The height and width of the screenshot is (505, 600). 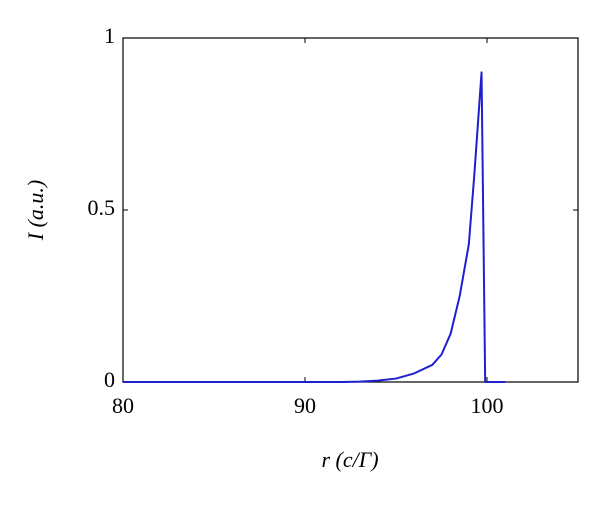 What do you see at coordinates (102, 207) in the screenshot?
I see `y-tick-label: 0.5` at bounding box center [102, 207].